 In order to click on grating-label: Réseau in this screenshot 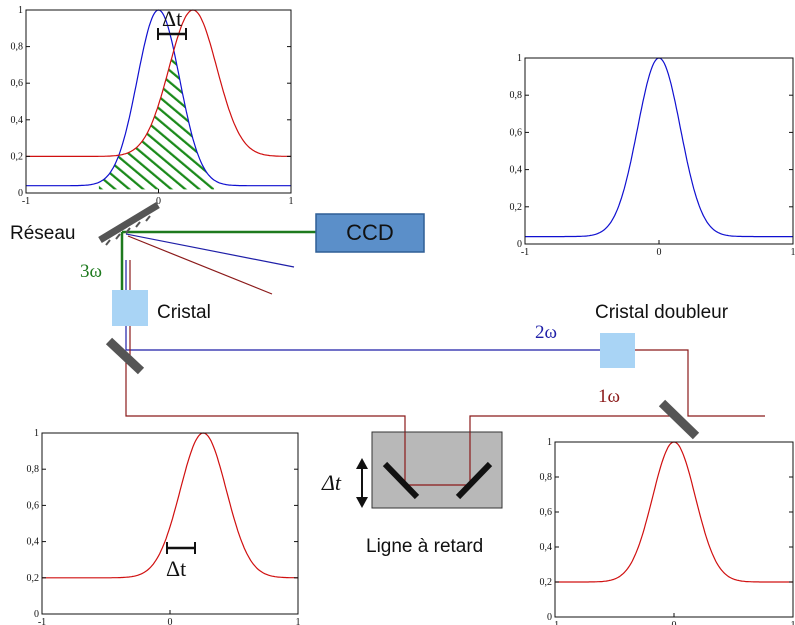, I will do `click(43, 233)`.